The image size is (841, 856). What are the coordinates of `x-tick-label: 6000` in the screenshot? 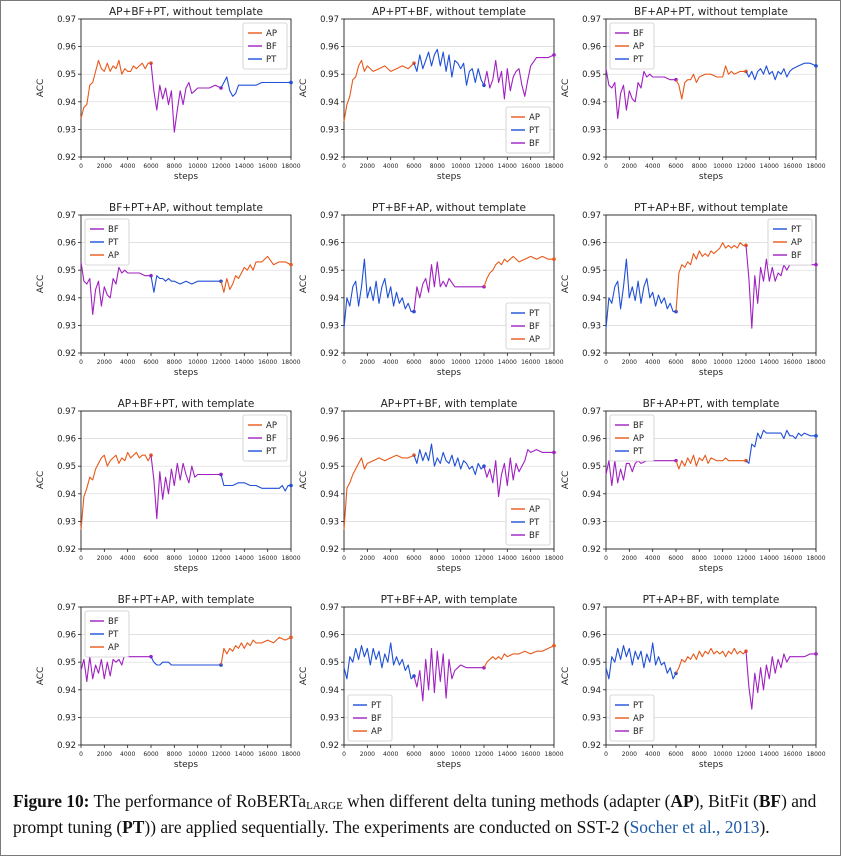 It's located at (675, 754).